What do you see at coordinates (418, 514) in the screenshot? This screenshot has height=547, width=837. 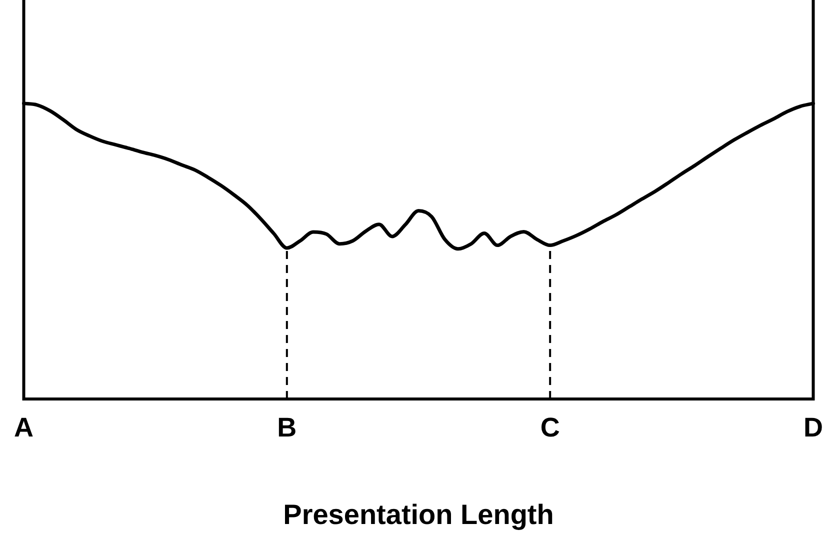 I see `x-axis-title: Presentation Length` at bounding box center [418, 514].